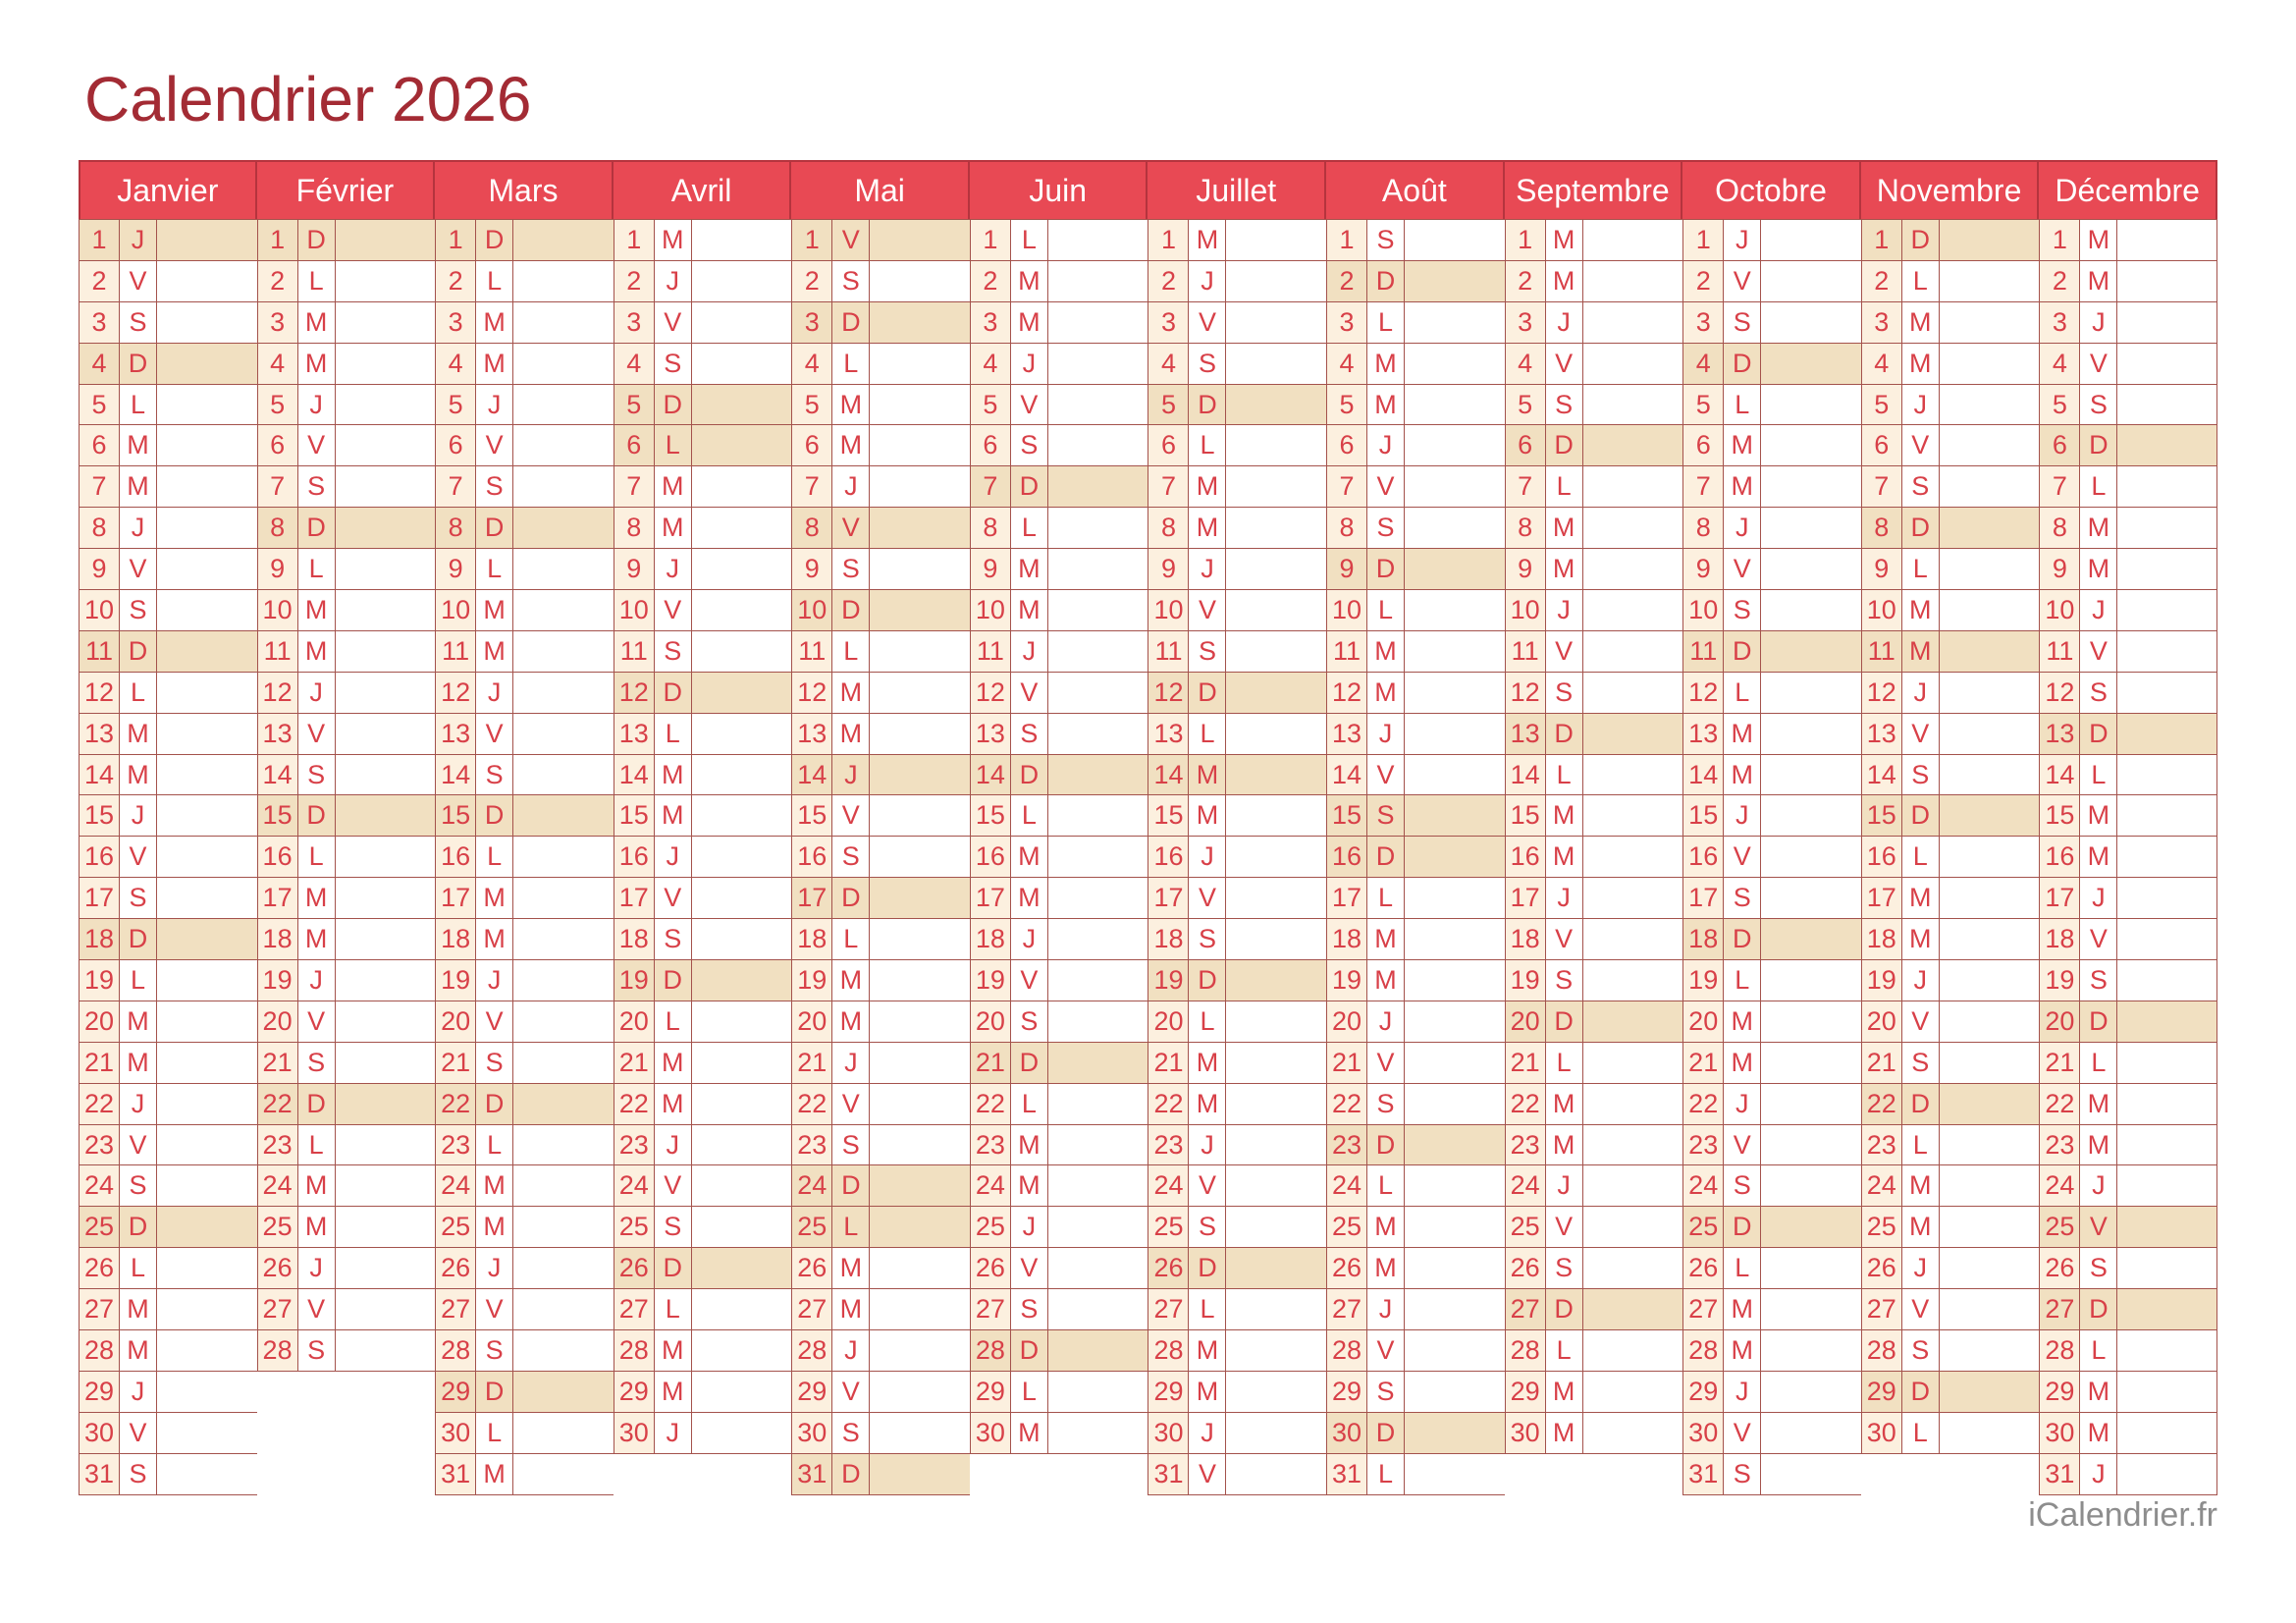 The width and height of the screenshot is (2296, 1623). Describe the element at coordinates (456, 240) in the screenshot. I see `day-number: 1` at that location.